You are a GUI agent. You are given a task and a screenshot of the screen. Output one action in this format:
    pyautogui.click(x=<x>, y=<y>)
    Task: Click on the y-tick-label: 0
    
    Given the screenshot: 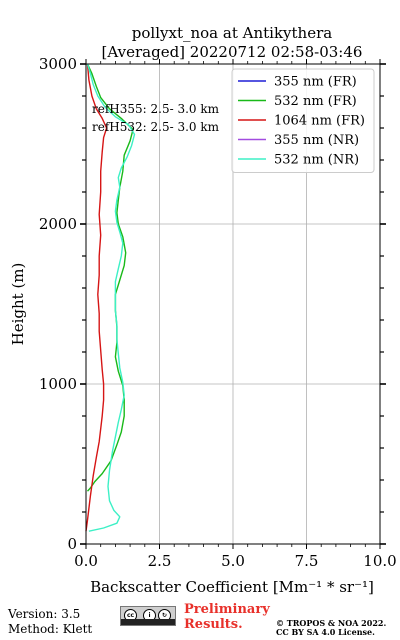 What is the action you would take?
    pyautogui.click(x=72, y=544)
    